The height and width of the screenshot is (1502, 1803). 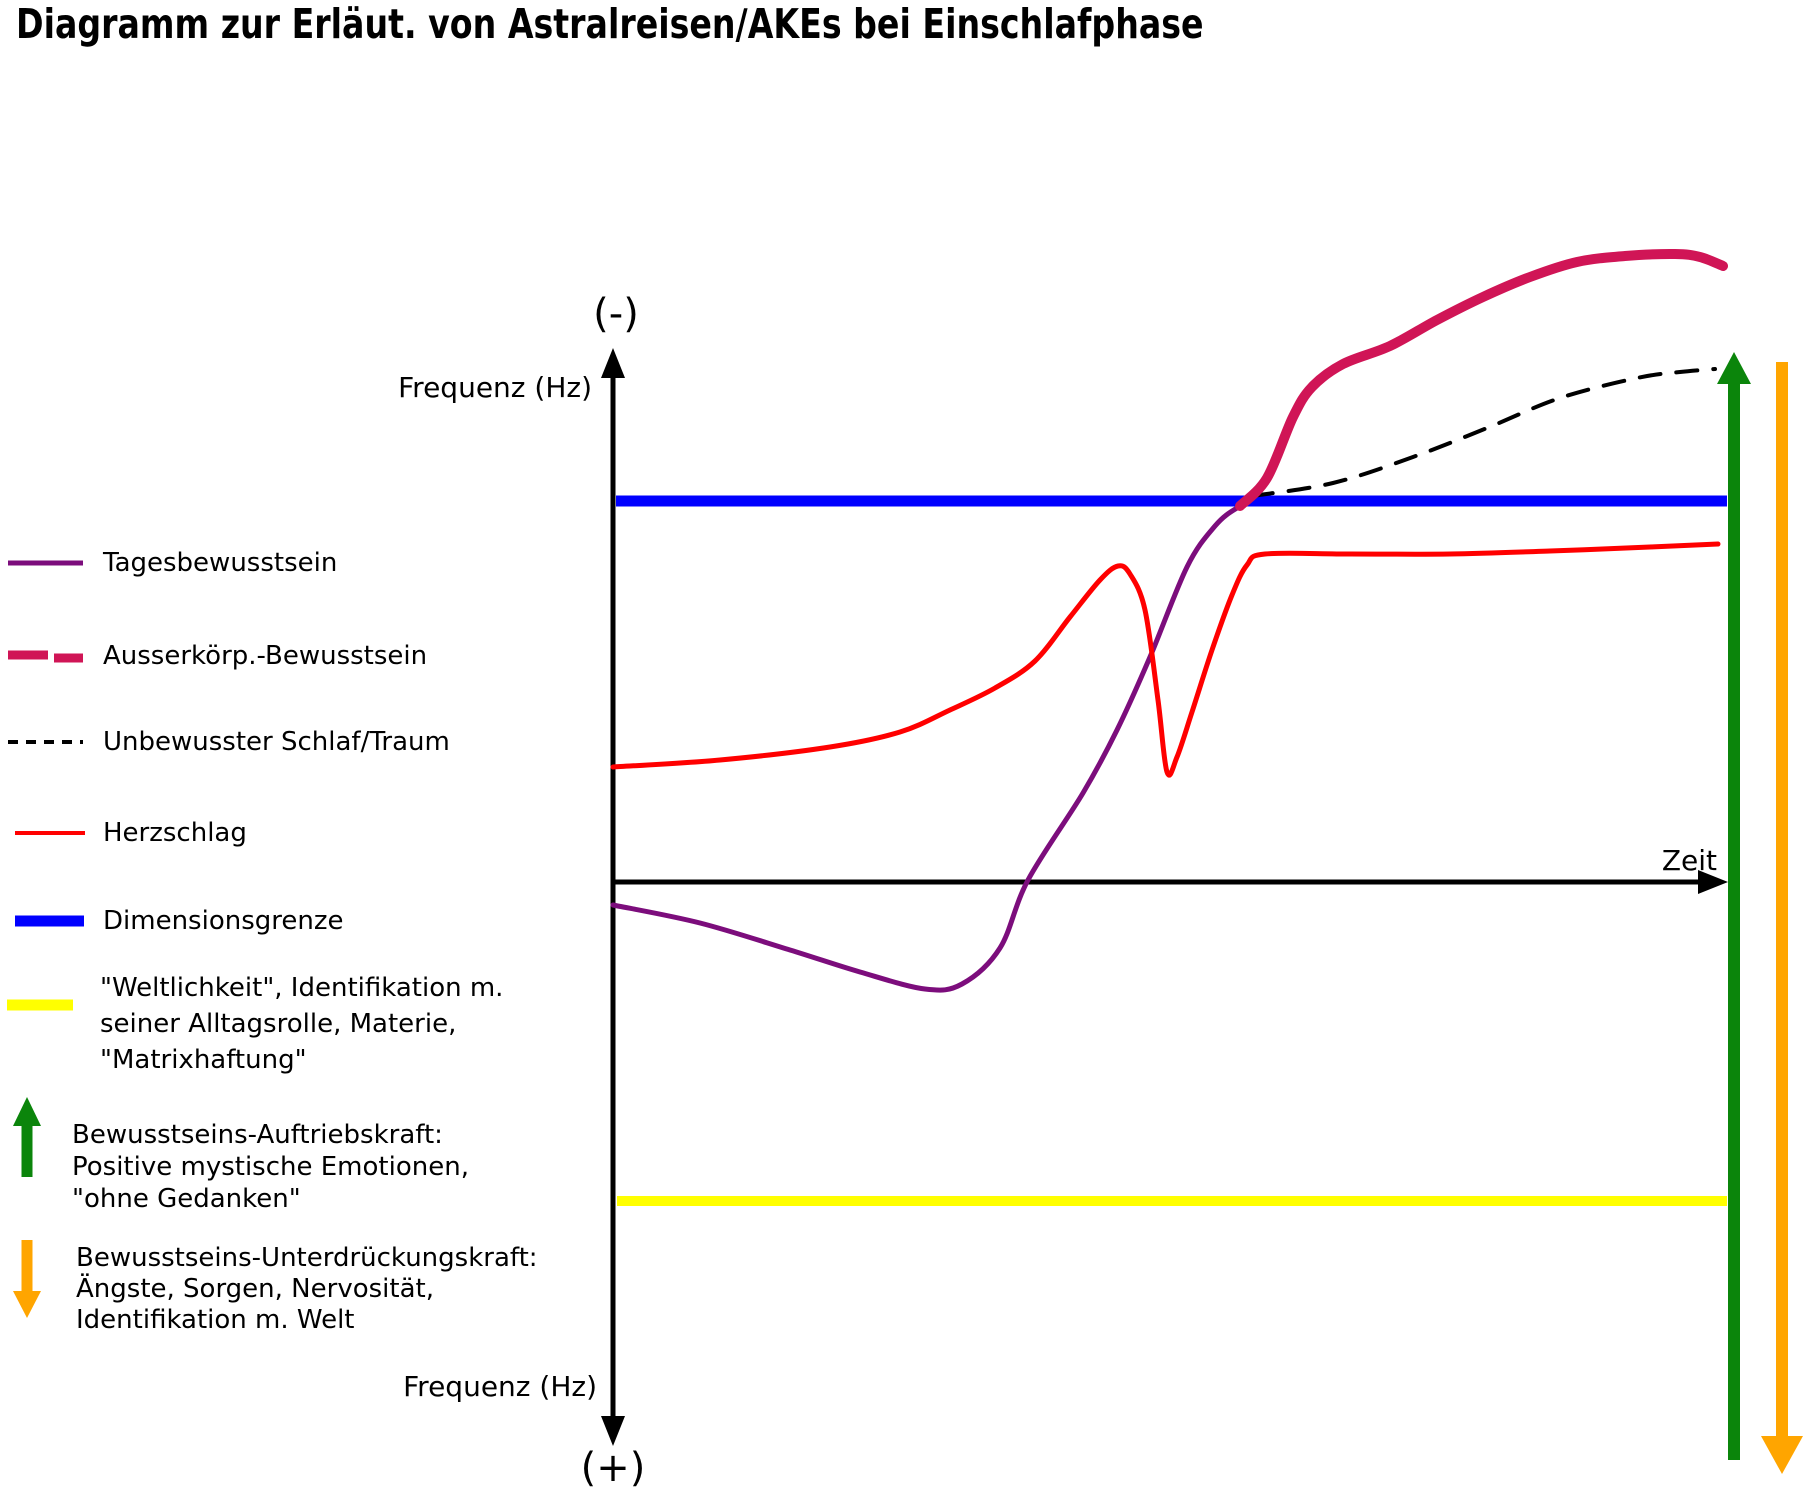 I want to click on y-axis-label-top: Frequenz (Hz), so click(x=495, y=387).